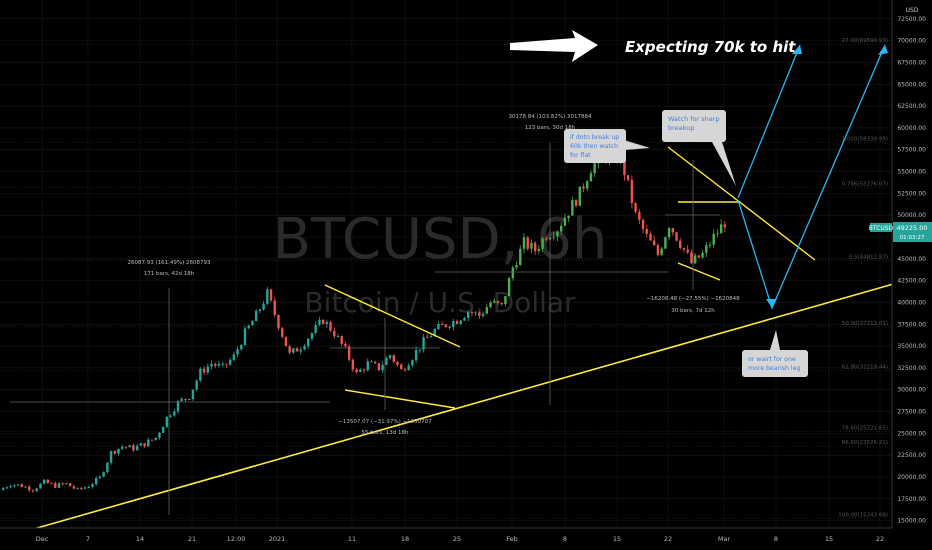 The image size is (932, 550). Describe the element at coordinates (865, 139) in the screenshot. I see `fib-label: 1.000(58339.99)` at that location.